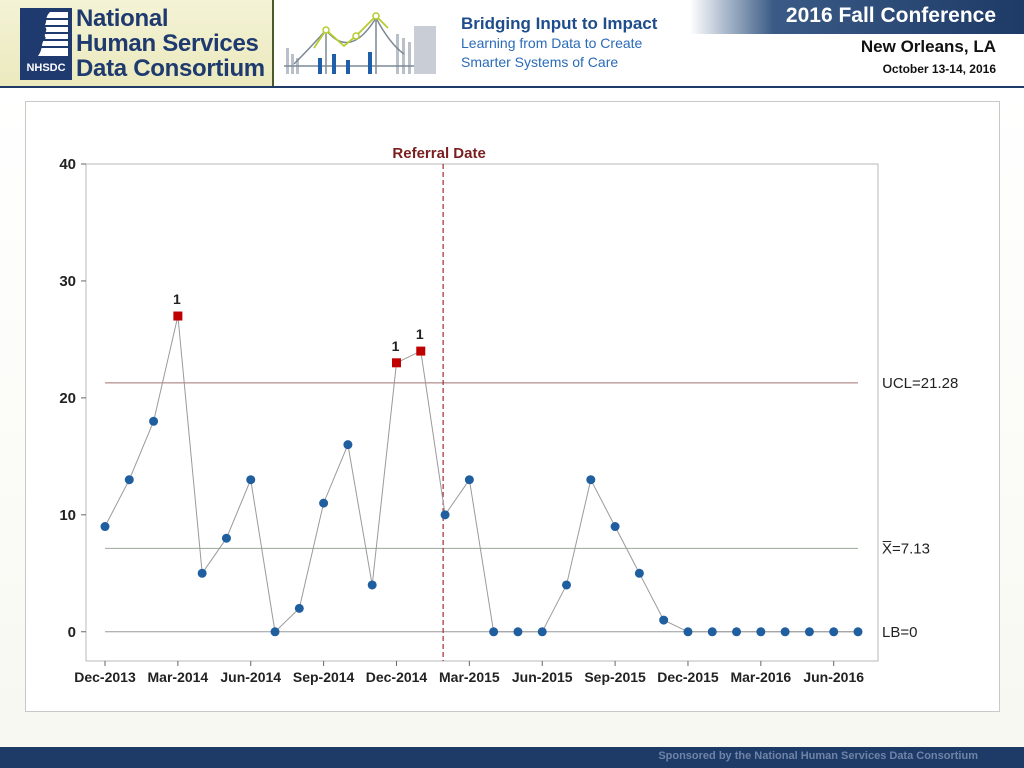  Describe the element at coordinates (542, 677) in the screenshot. I see `x-tick-label-Jun-2015: Jun-2015` at that location.